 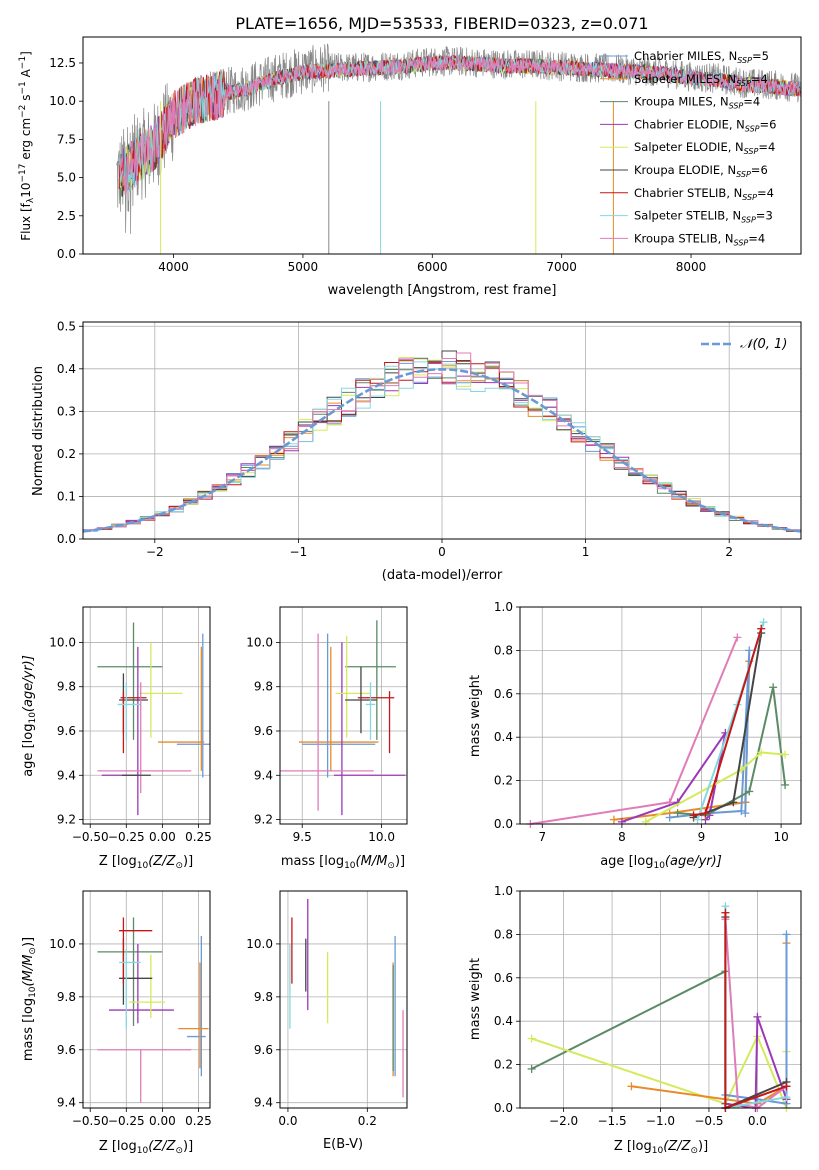 What do you see at coordinates (561, 267) in the screenshot?
I see `x-tick-label: 7000` at bounding box center [561, 267].